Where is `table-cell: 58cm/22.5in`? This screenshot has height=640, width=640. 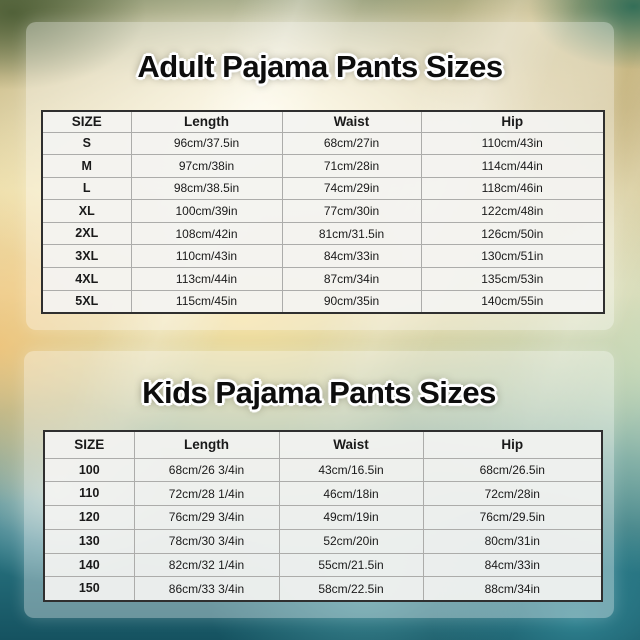 table-cell: 58cm/22.5in is located at coordinates (351, 589).